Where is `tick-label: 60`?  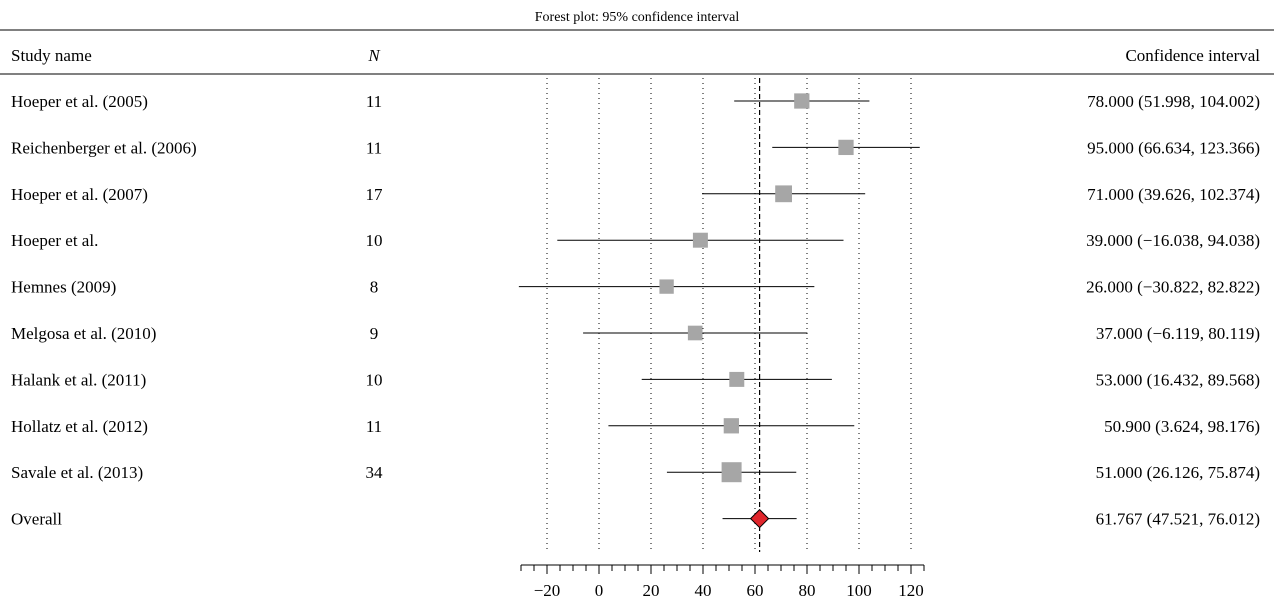
tick-label: 60 is located at coordinates (755, 590).